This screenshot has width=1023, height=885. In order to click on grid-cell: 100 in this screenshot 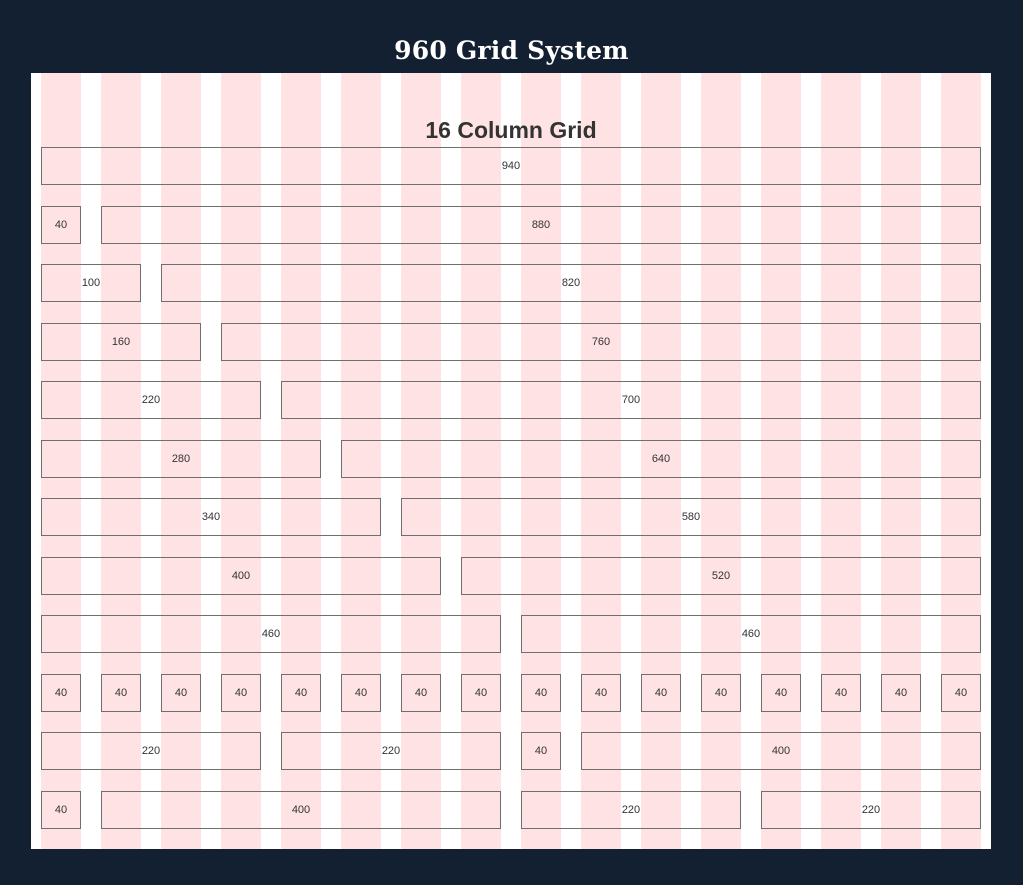, I will do `click(91, 283)`.